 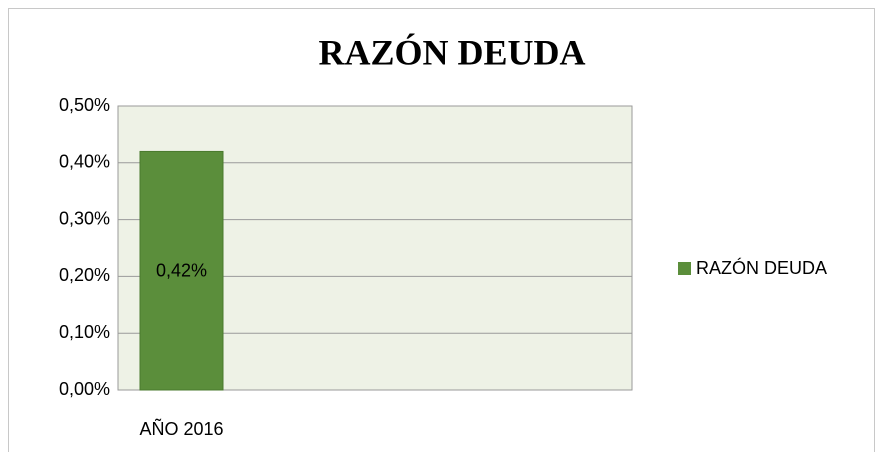 What do you see at coordinates (84, 162) in the screenshot?
I see `y-tick-label: 0,40%` at bounding box center [84, 162].